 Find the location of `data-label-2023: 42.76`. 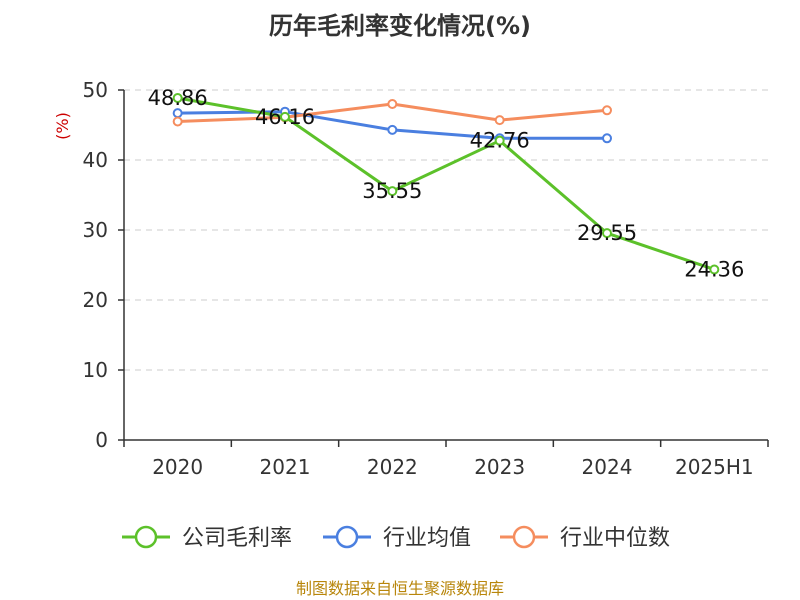

data-label-2023: 42.76 is located at coordinates (500, 141).